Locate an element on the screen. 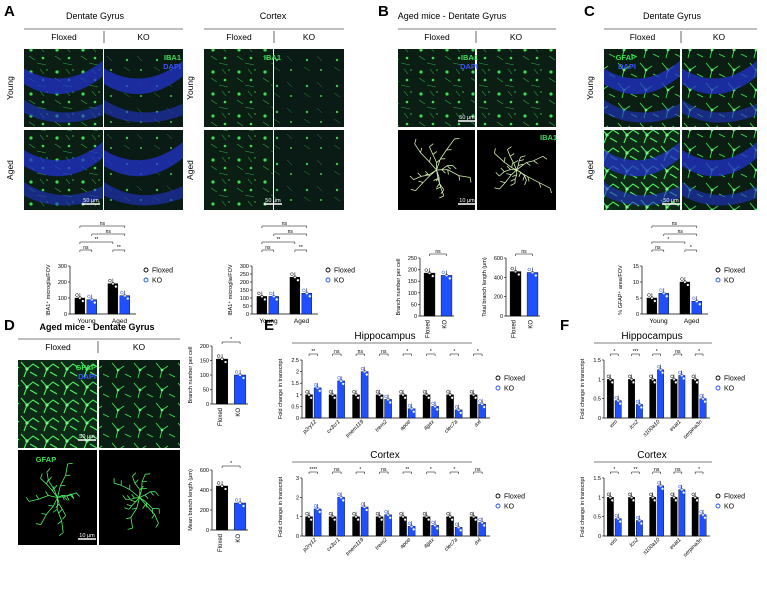  chart-c-gfap-legend-label-0: Floxed is located at coordinates (734, 271).